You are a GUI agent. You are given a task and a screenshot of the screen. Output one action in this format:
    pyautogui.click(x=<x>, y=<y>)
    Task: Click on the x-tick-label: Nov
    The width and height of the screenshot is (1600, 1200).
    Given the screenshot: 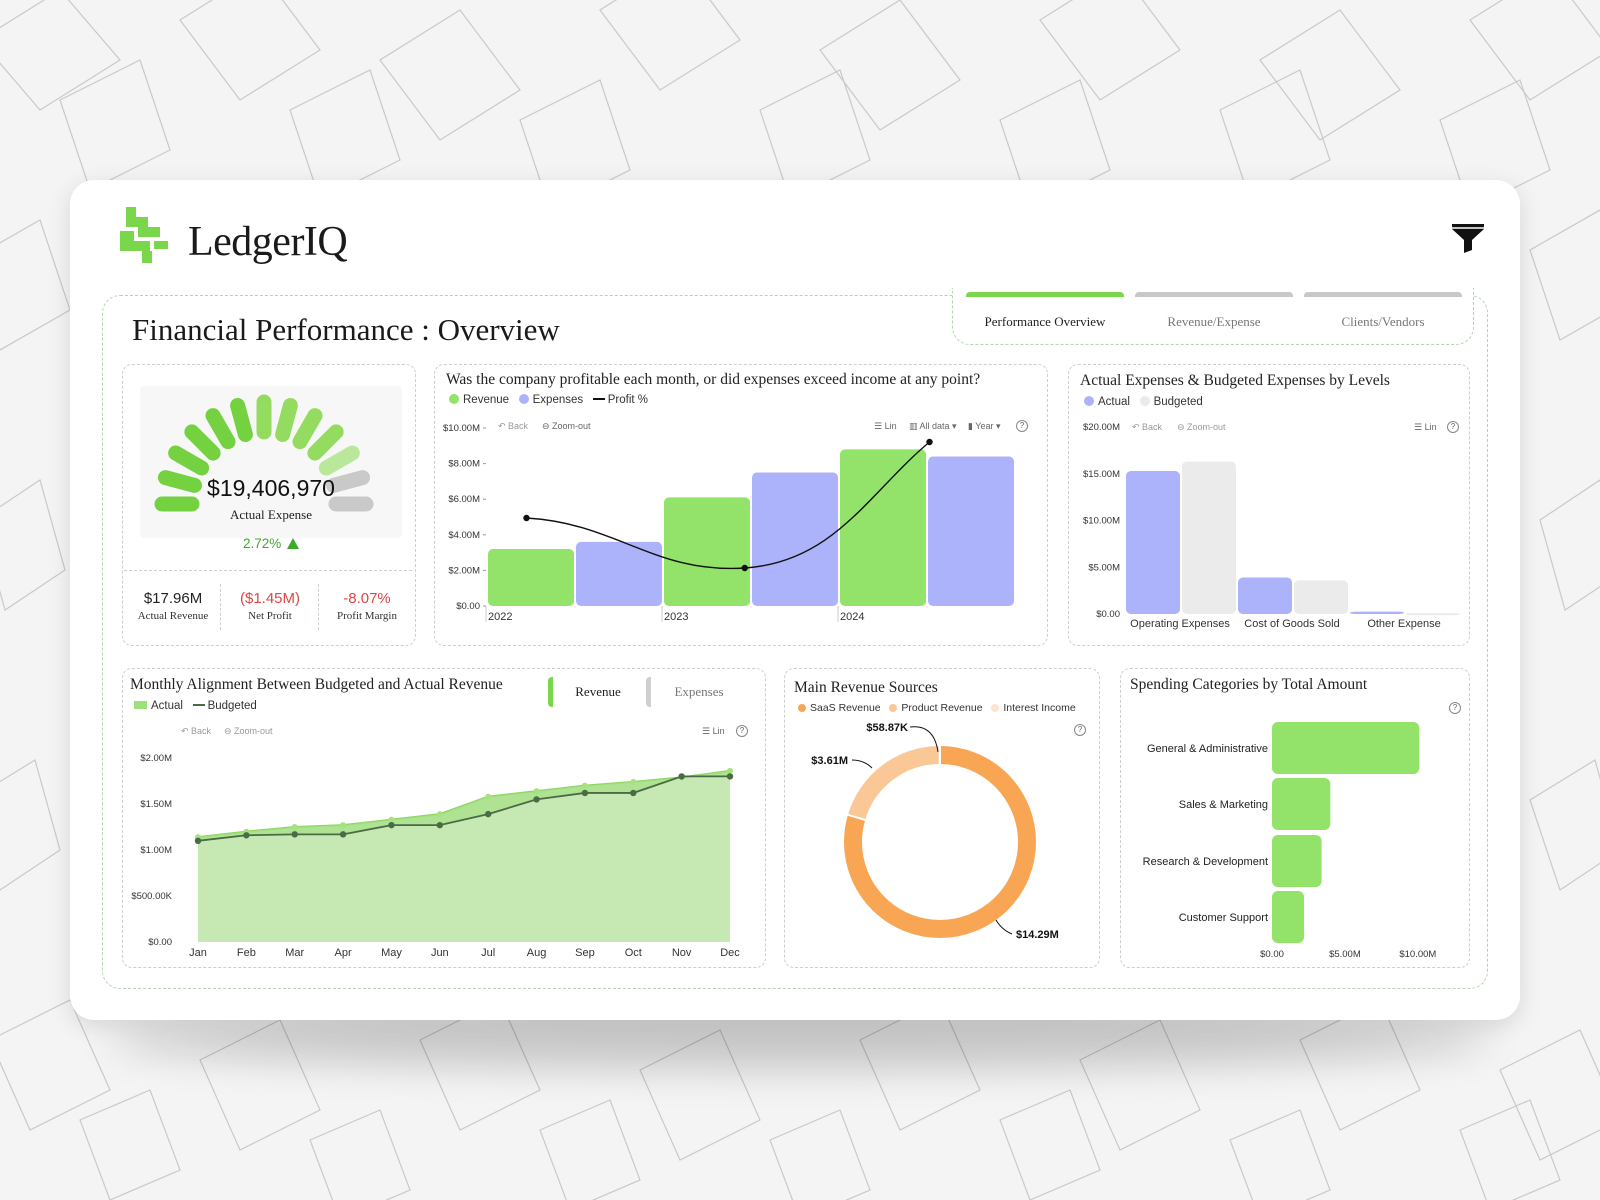 What is the action you would take?
    pyautogui.click(x=682, y=953)
    